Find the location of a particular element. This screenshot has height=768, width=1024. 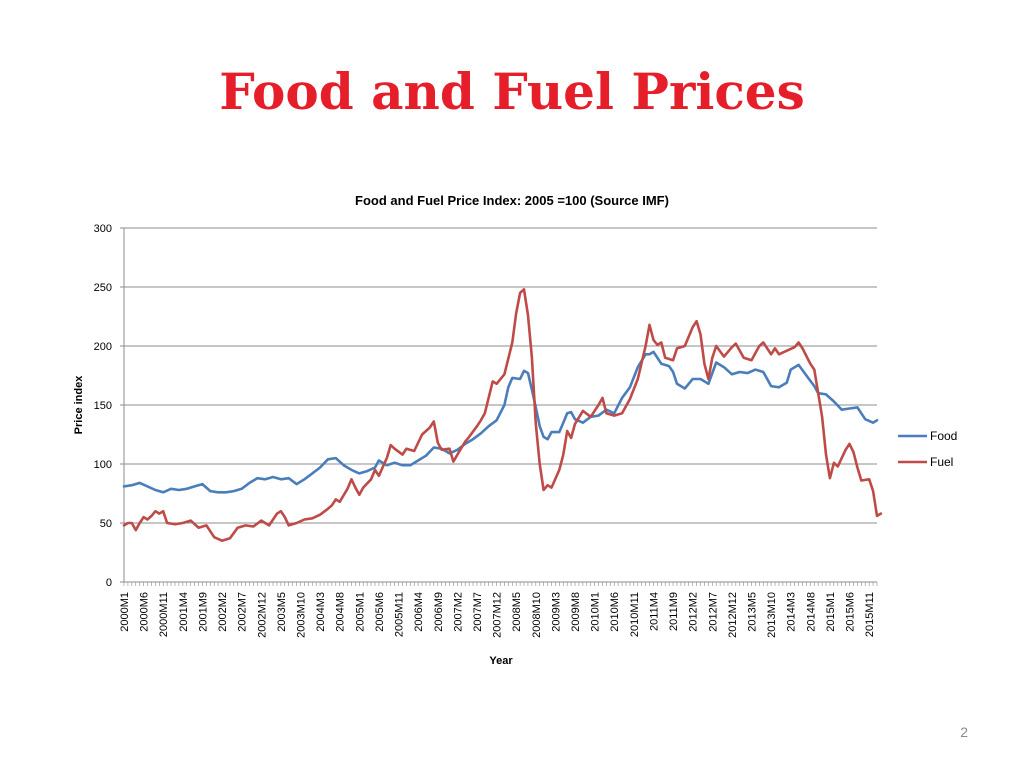

page-number: 2 is located at coordinates (964, 732).